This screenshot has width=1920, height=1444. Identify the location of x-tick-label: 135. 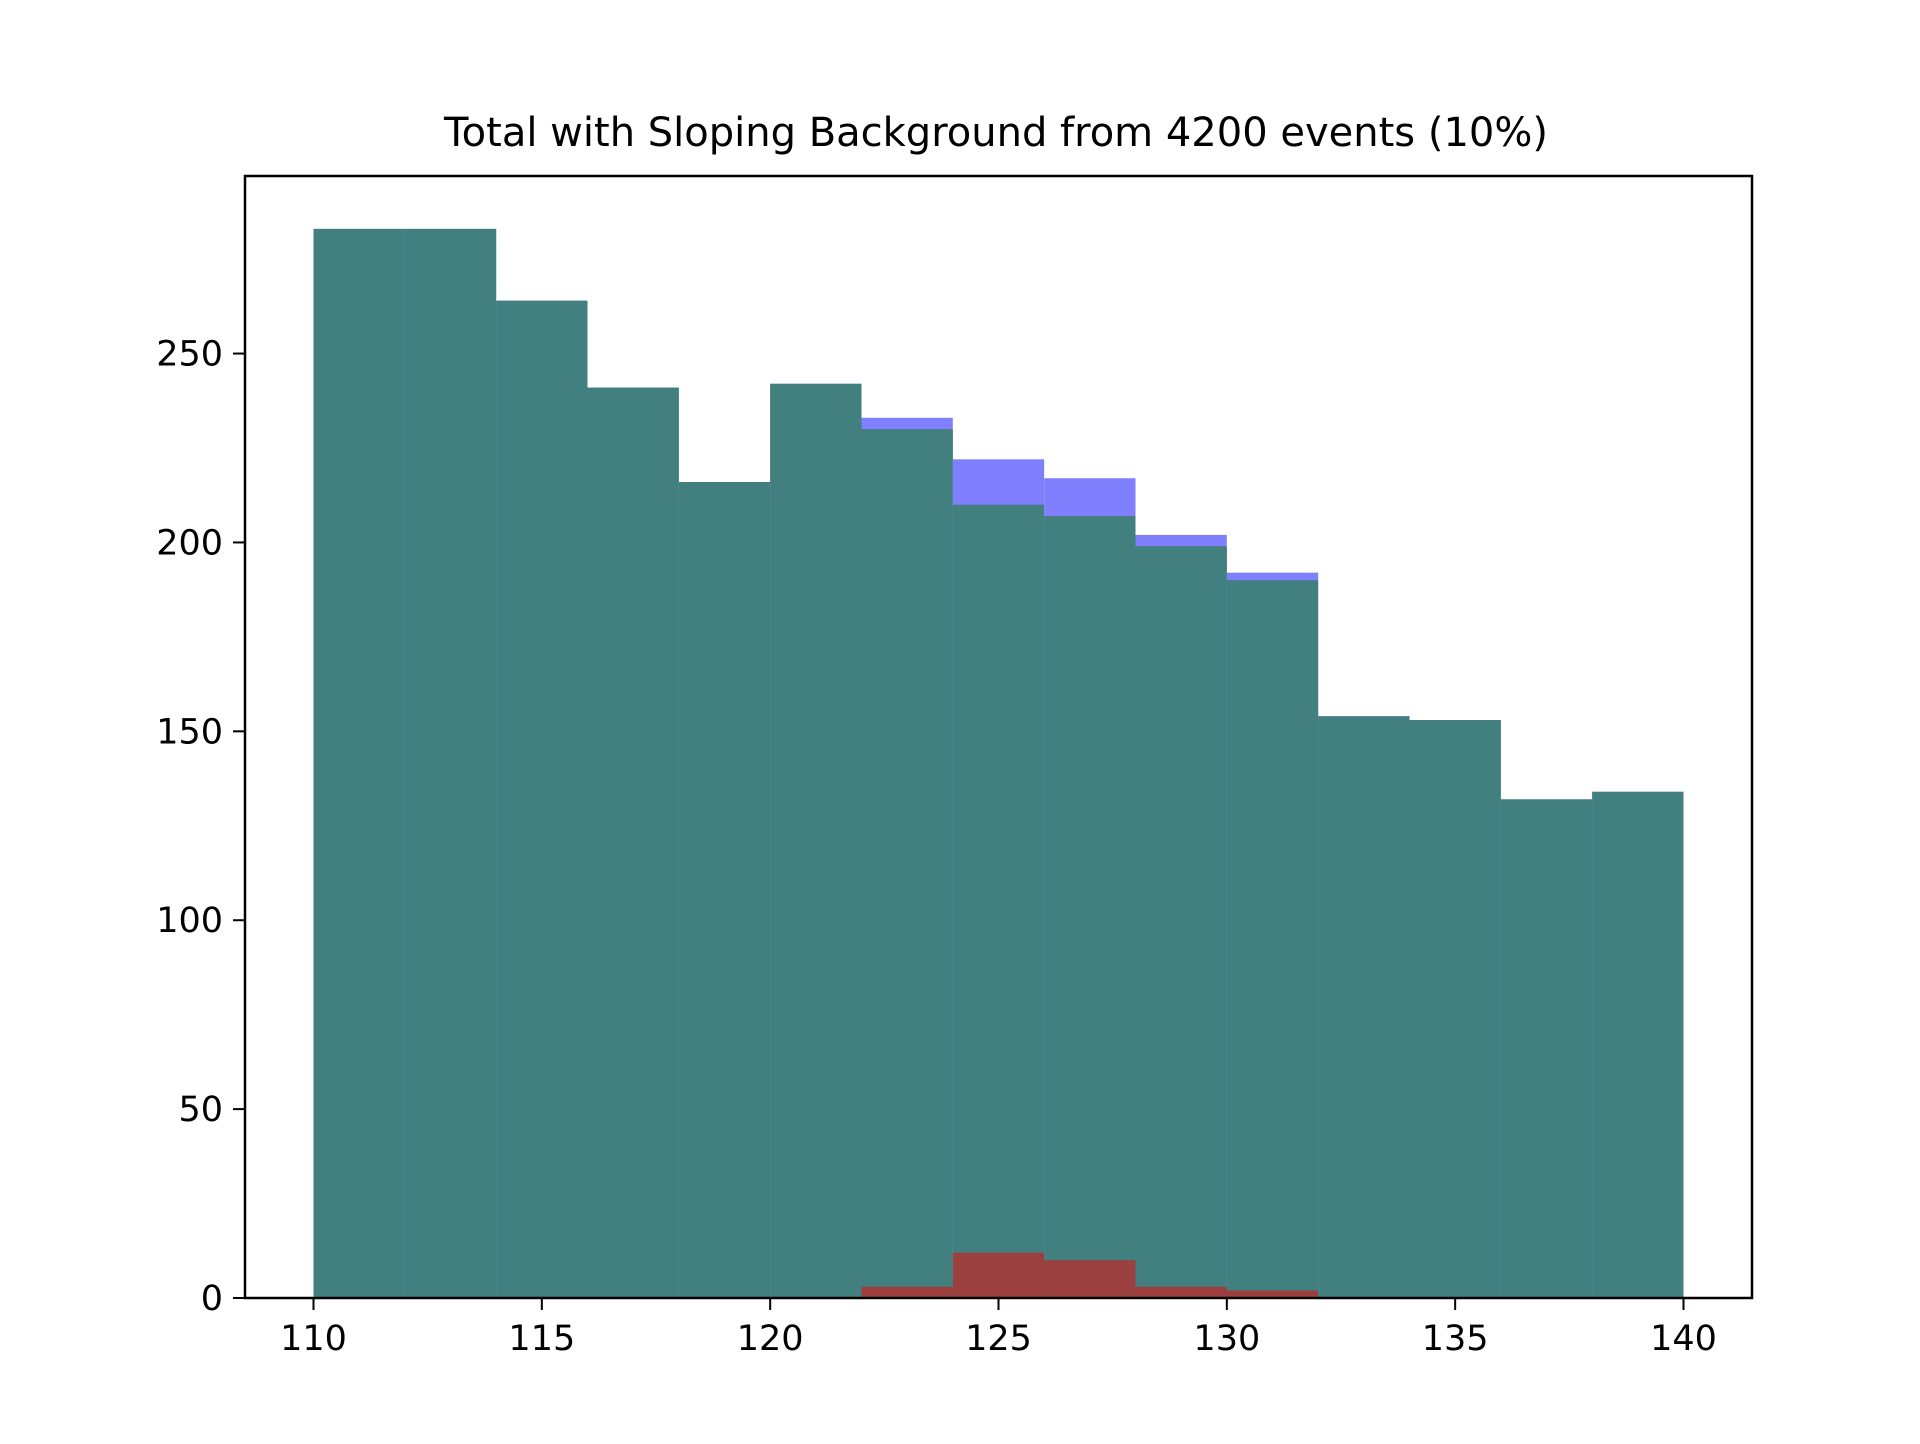
(1455, 1339).